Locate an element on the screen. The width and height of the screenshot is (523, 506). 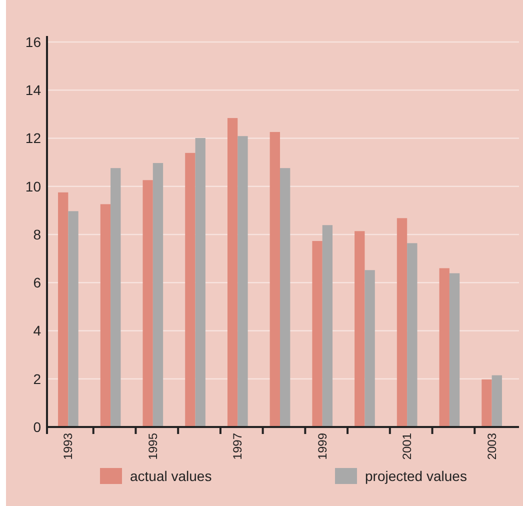
y-tick-label: 8 is located at coordinates (37, 234).